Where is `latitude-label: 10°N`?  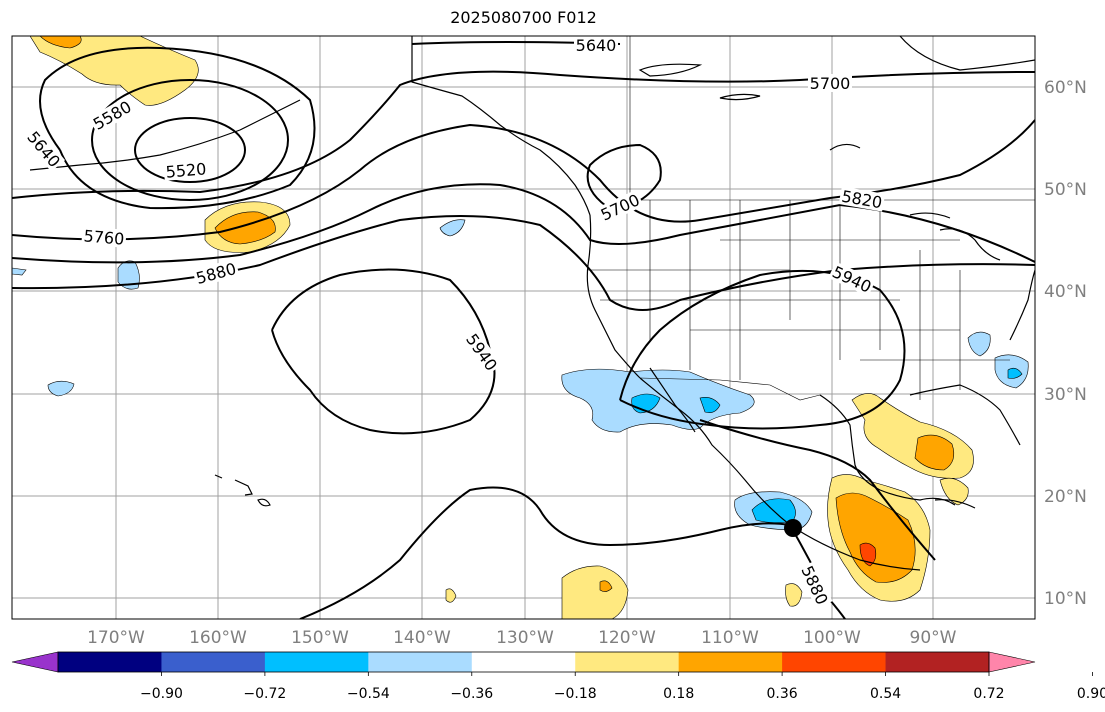 latitude-label: 10°N is located at coordinates (1065, 599).